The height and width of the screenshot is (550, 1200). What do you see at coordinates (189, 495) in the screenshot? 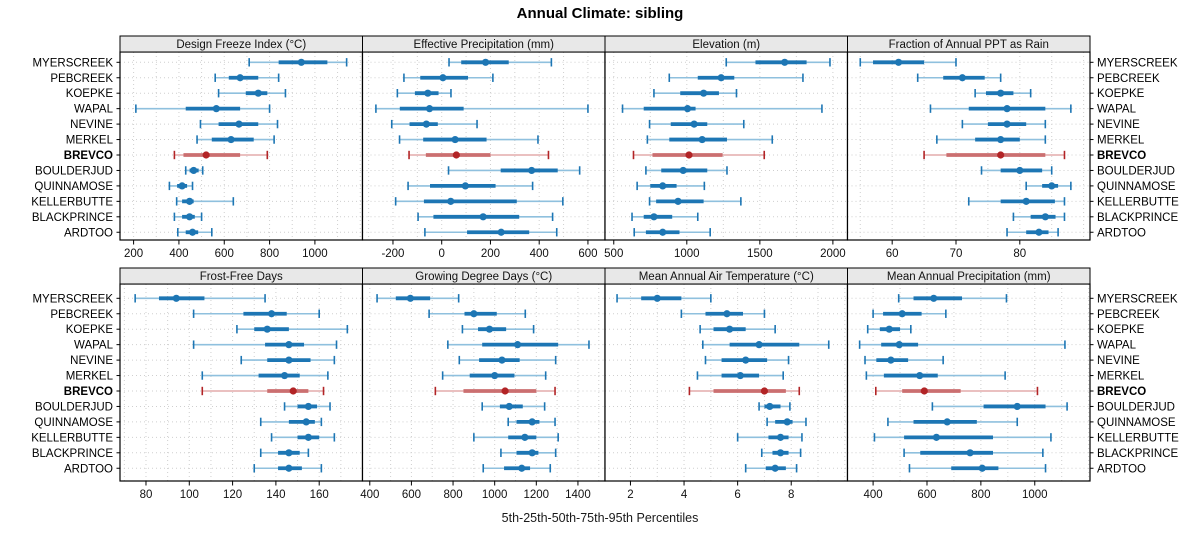
I see `x-tick-label: 100` at bounding box center [189, 495].